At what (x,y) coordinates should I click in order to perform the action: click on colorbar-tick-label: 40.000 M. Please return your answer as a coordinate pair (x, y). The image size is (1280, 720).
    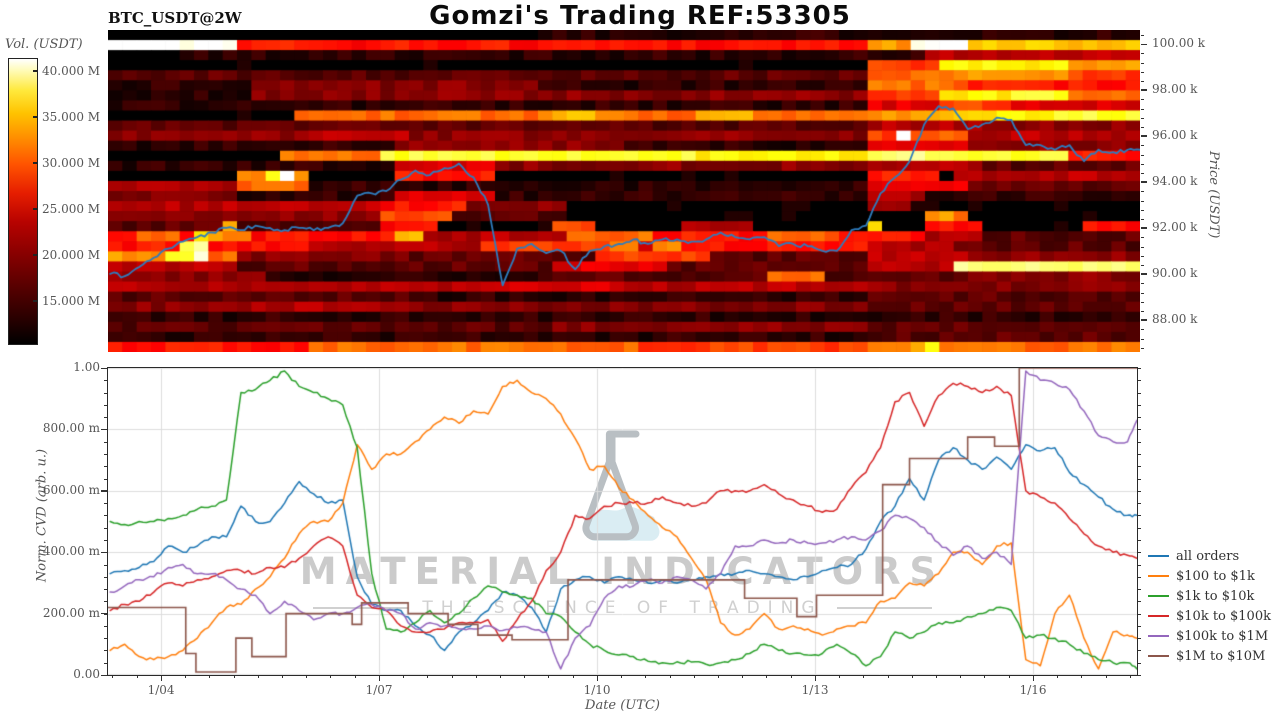
    Looking at the image, I should click on (71, 70).